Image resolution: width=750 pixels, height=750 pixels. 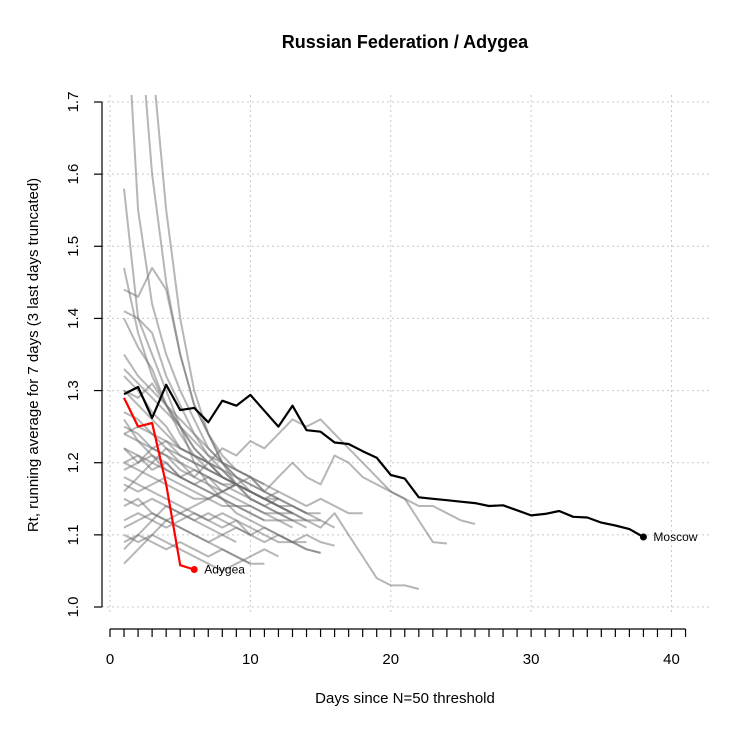 I want to click on y-tick-label: 1.1, so click(x=73, y=534).